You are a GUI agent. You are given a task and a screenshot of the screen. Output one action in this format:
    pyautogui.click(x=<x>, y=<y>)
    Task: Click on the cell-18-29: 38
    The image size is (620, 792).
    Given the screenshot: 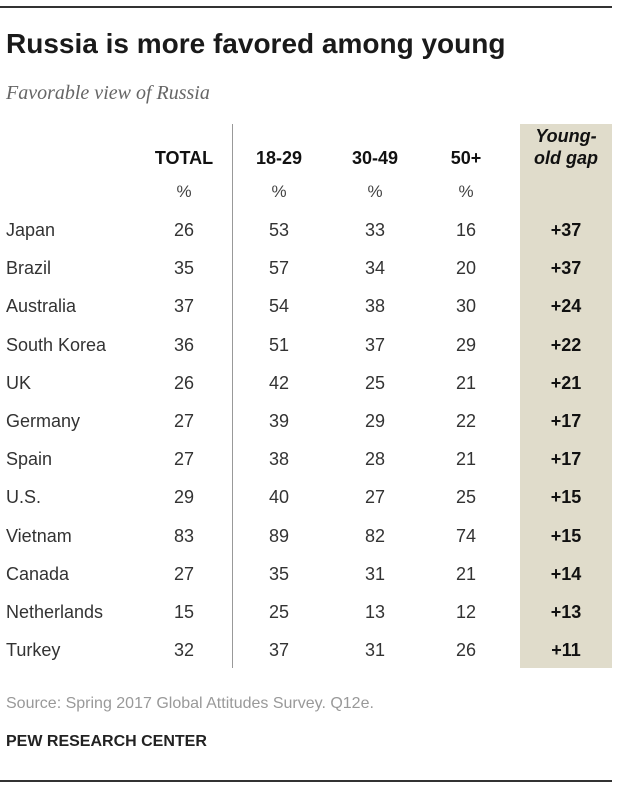 What is the action you would take?
    pyautogui.click(x=279, y=459)
    